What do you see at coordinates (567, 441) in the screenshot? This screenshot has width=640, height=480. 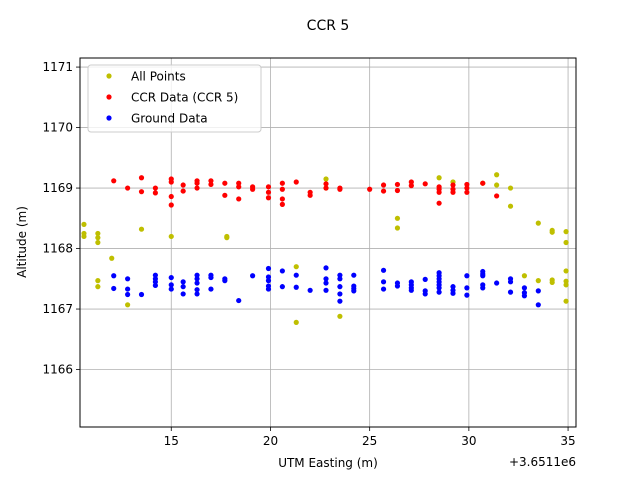 I see `x-tick-label: 35` at bounding box center [567, 441].